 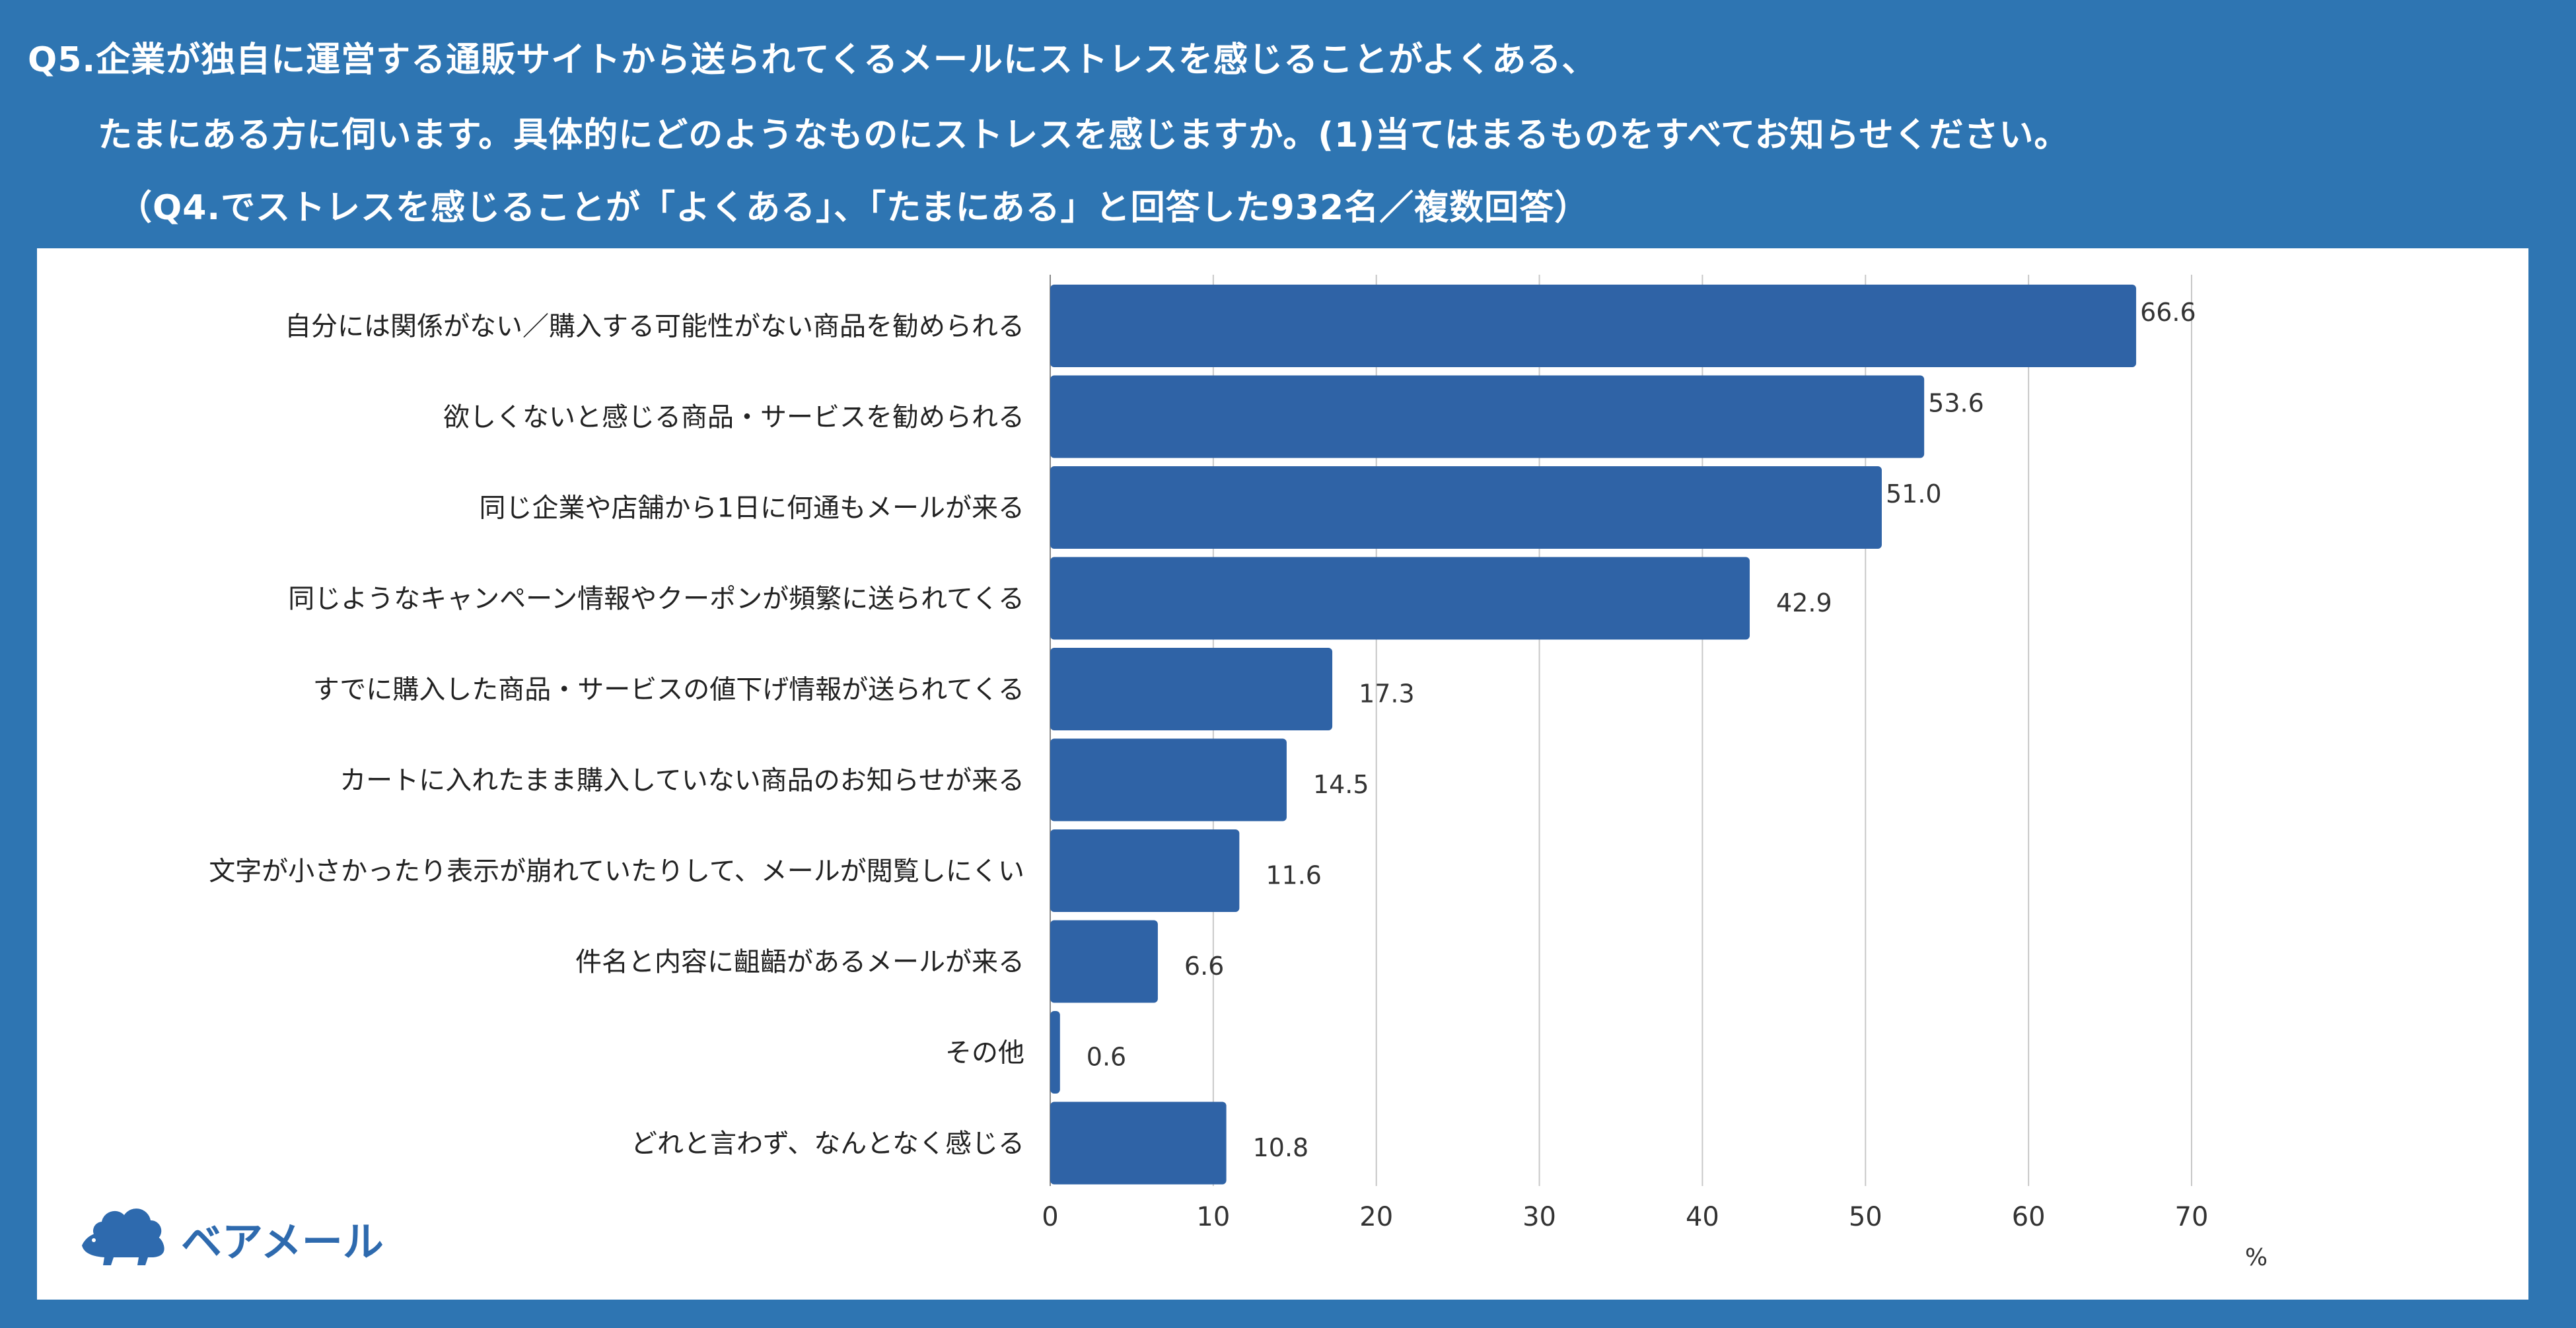 What do you see at coordinates (654, 327) in the screenshot?
I see `category-label: 自分には関係がない／購入する可能性がない商品を勧められる` at bounding box center [654, 327].